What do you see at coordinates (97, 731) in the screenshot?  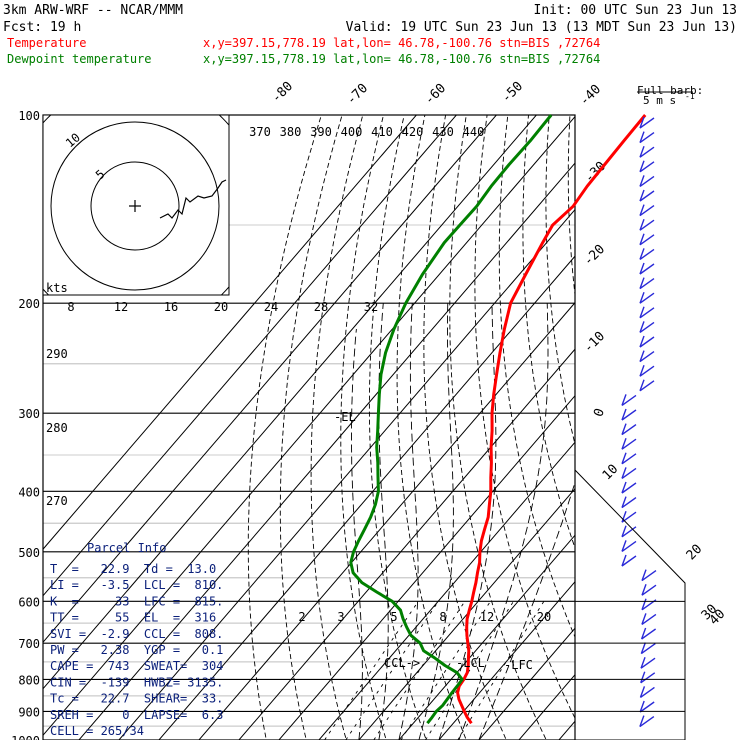 I see `parcel-info-row: CELL = 265/34` at bounding box center [97, 731].